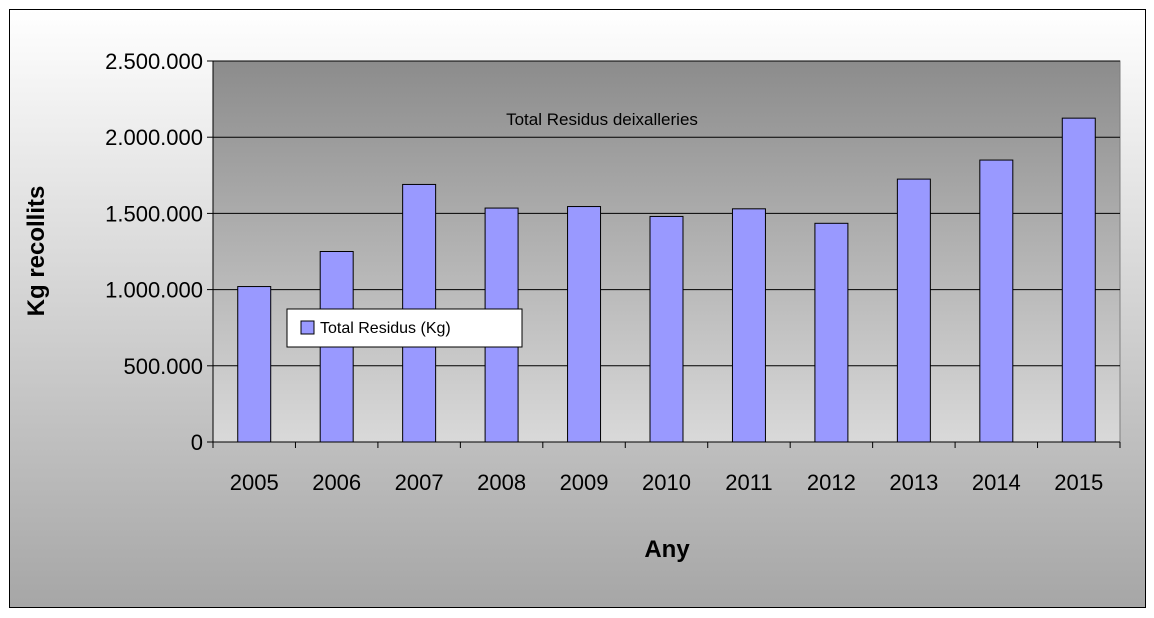 This screenshot has height=618, width=1154. I want to click on x-tick-label: 2006, so click(336, 482).